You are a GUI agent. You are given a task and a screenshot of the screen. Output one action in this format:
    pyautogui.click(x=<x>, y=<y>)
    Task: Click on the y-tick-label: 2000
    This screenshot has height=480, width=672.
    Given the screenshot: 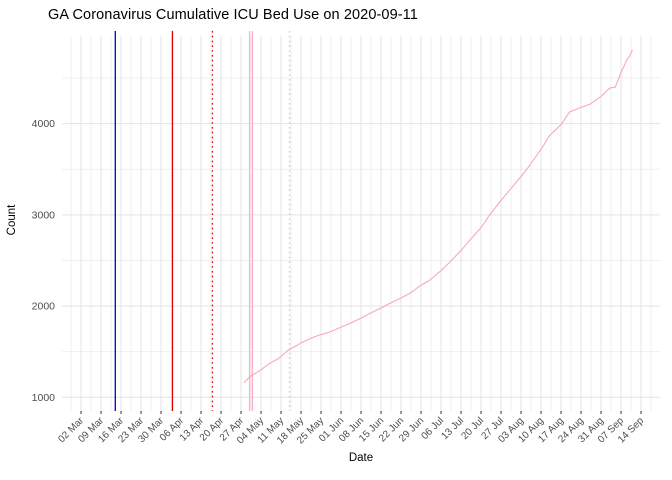 What is the action you would take?
    pyautogui.click(x=44, y=307)
    